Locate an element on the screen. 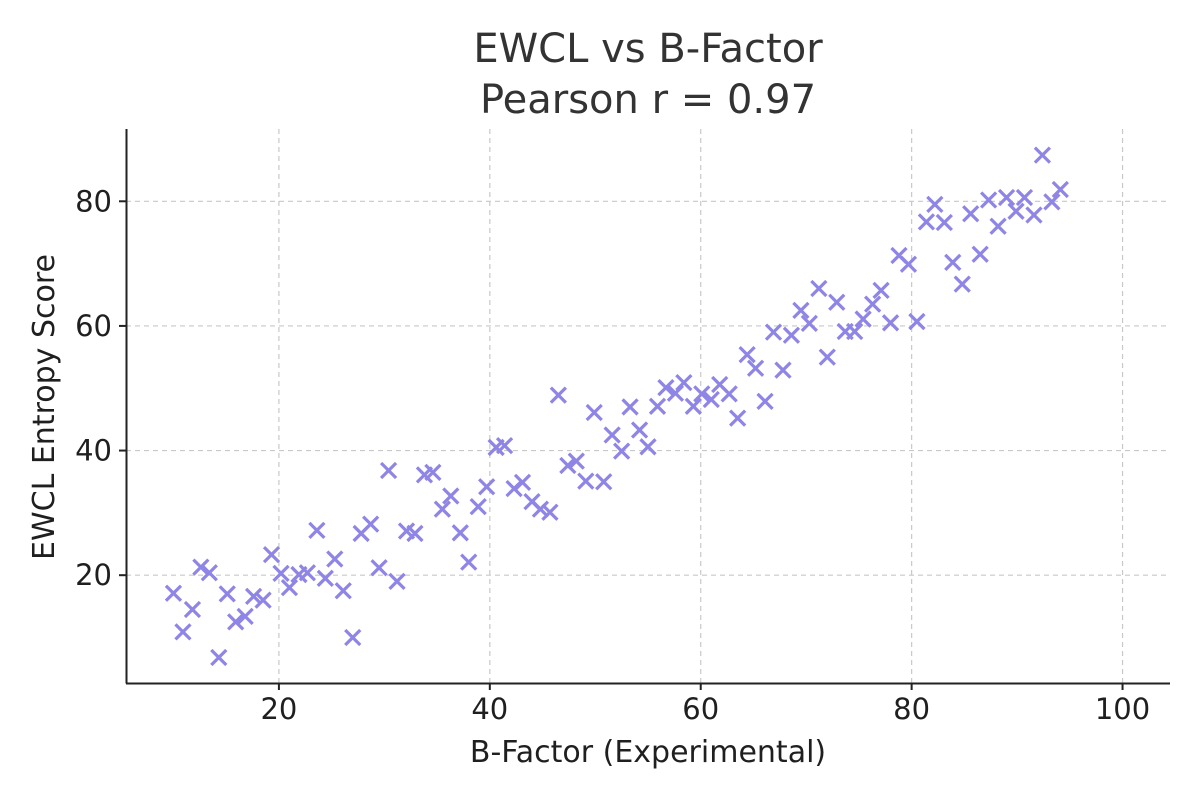 The height and width of the screenshot is (800, 1200). y-tick-label: 80 is located at coordinates (93, 201).